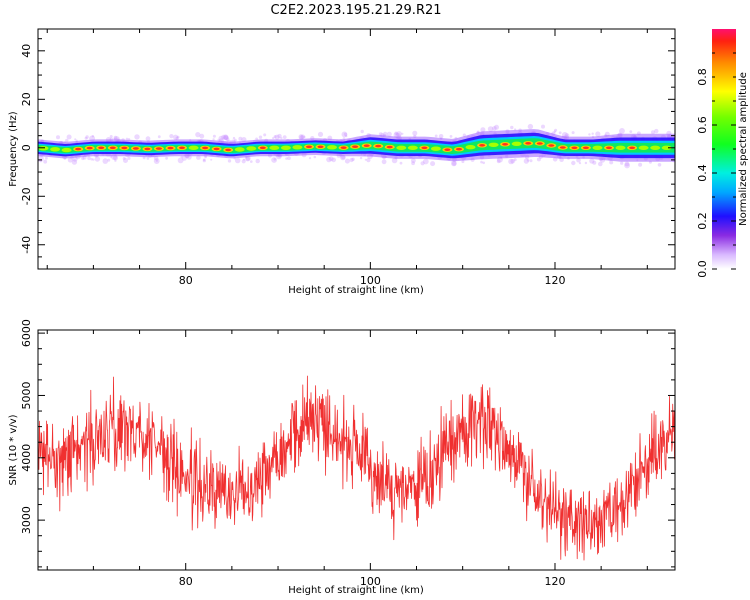 The image size is (750, 600). What do you see at coordinates (743, 149) in the screenshot?
I see `colorbar-label: Normalized spectral amplitude` at bounding box center [743, 149].